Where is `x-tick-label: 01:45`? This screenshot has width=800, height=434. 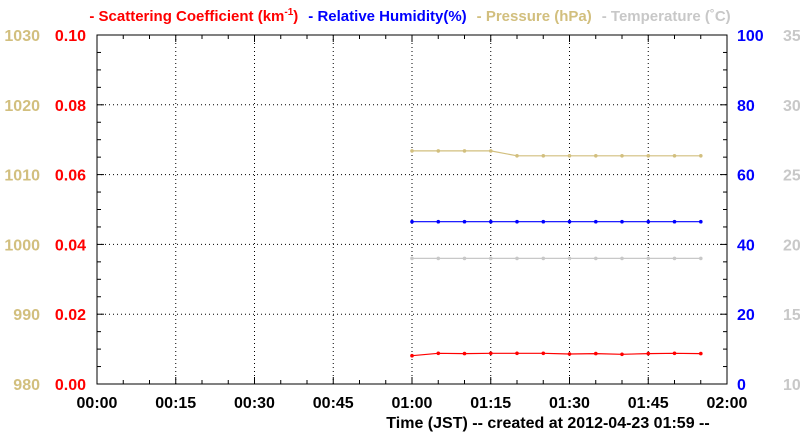 x-tick-label: 01:45 is located at coordinates (648, 403).